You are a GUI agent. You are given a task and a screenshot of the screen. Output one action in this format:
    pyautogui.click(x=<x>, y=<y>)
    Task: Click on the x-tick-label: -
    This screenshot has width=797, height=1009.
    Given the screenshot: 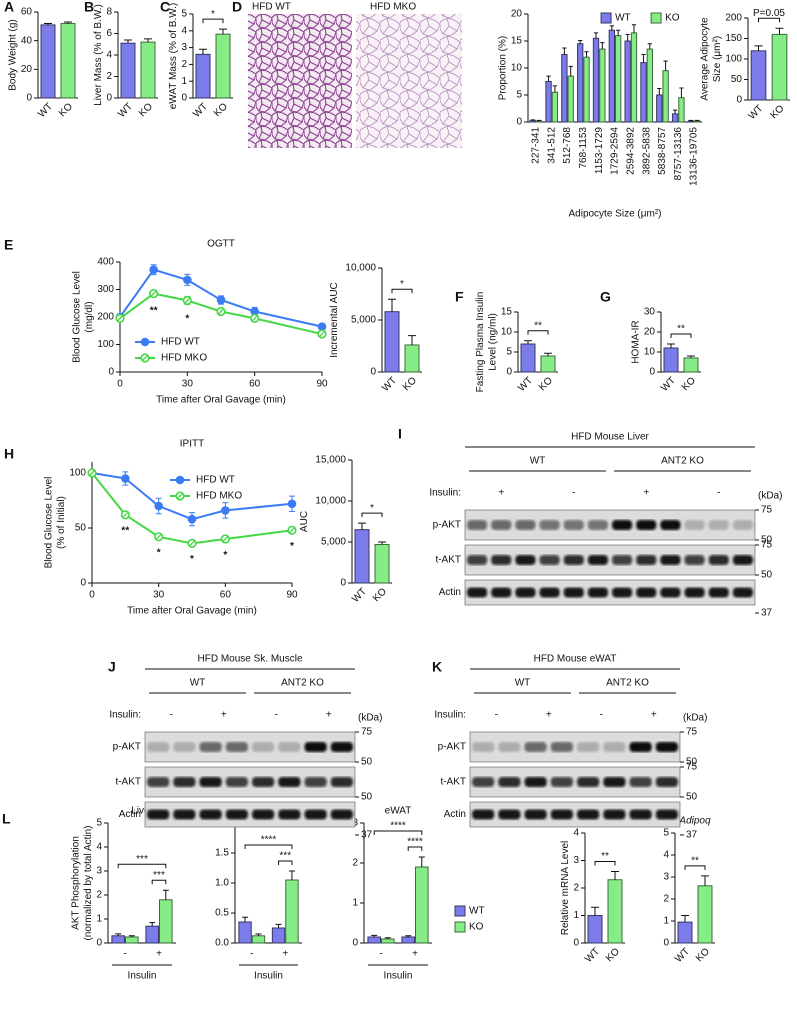 What is the action you would take?
    pyautogui.click(x=124, y=954)
    